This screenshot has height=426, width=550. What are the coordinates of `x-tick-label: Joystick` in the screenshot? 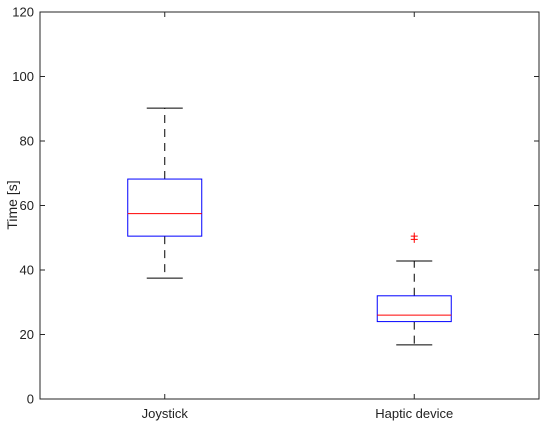 It's located at (165, 413).